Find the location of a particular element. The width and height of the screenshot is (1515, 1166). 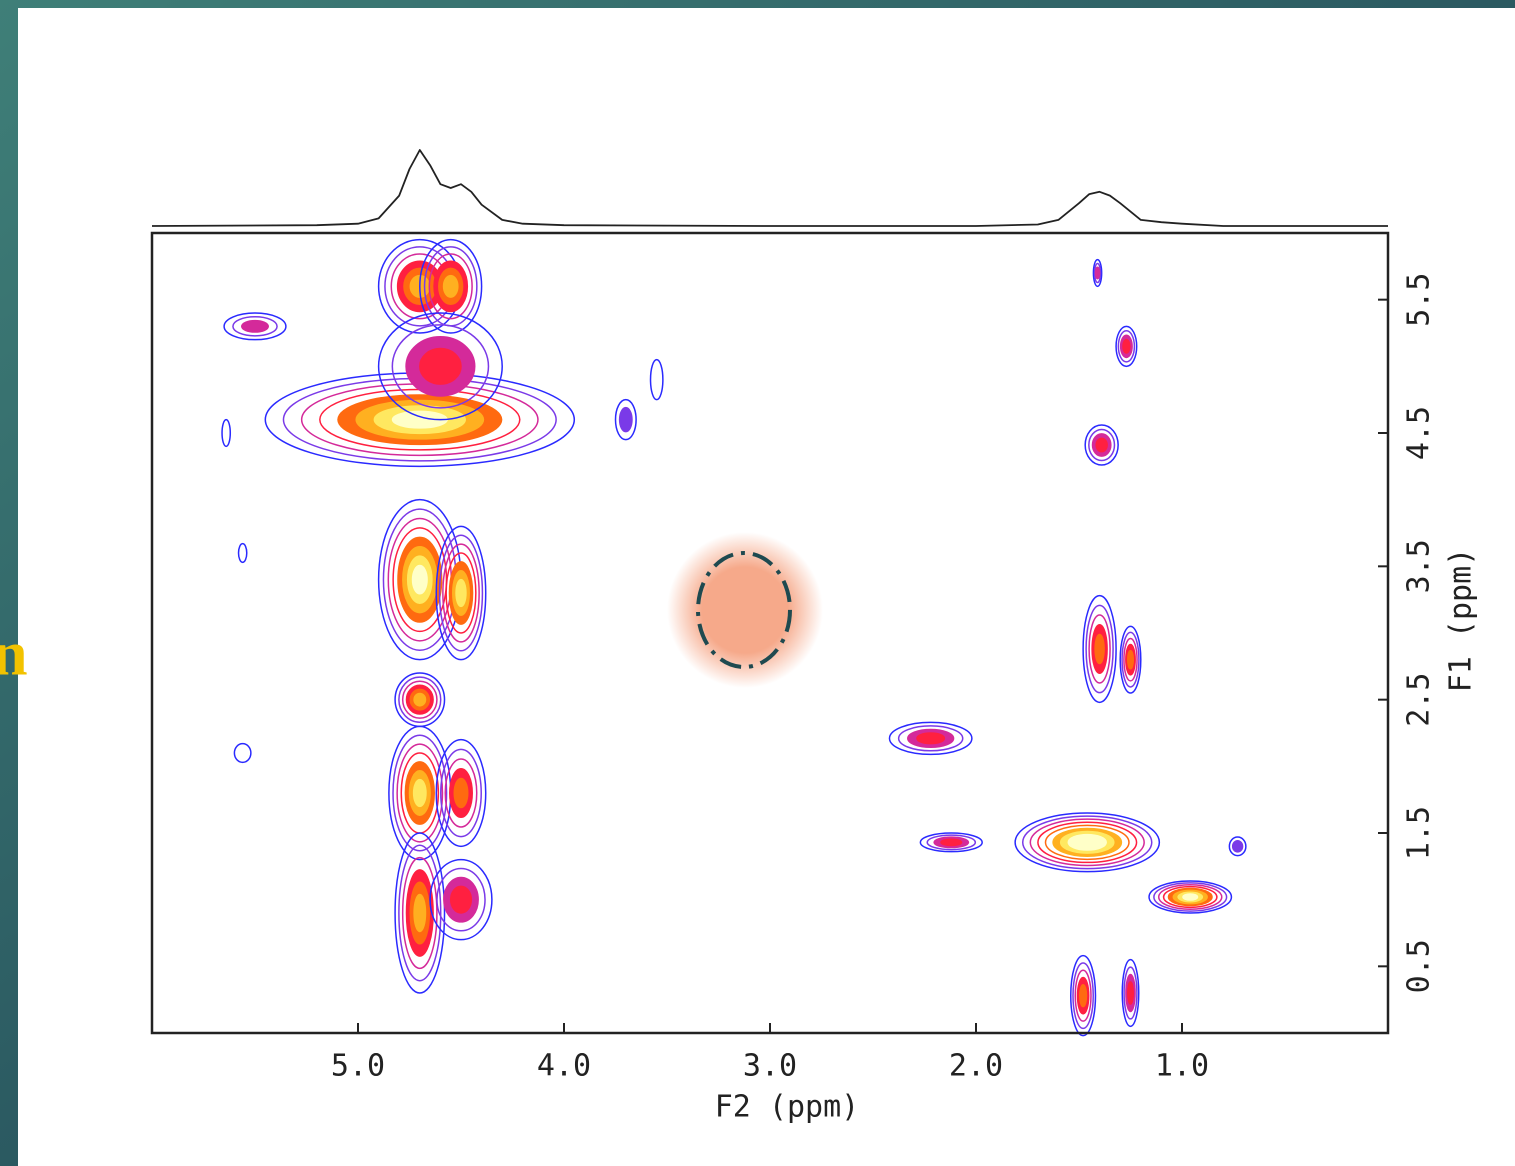

highlight-ring is located at coordinates (744, 610).